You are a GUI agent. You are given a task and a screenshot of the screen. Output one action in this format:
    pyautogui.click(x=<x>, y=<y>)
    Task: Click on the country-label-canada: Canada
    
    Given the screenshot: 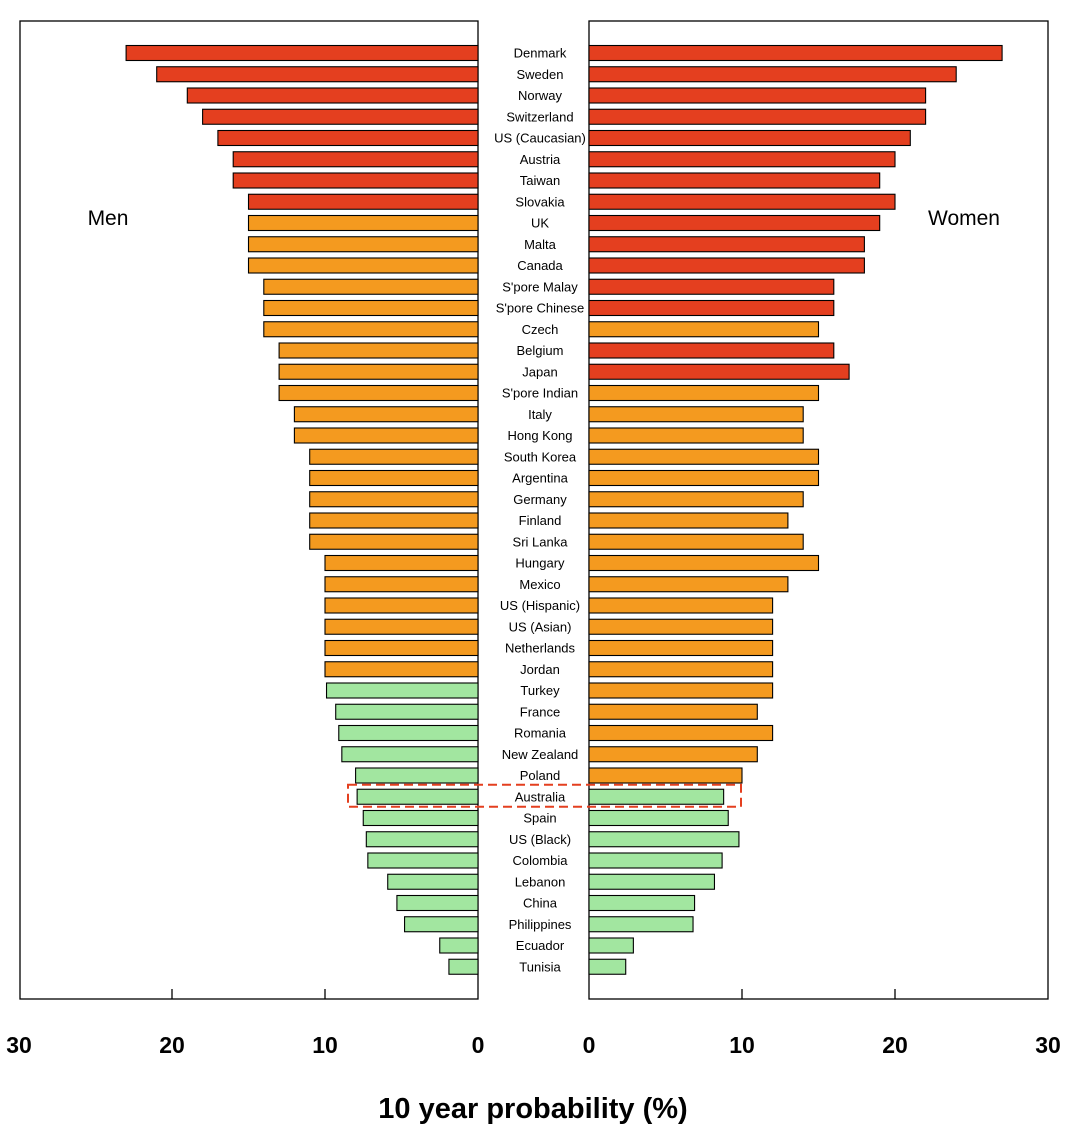 What is the action you would take?
    pyautogui.click(x=540, y=265)
    